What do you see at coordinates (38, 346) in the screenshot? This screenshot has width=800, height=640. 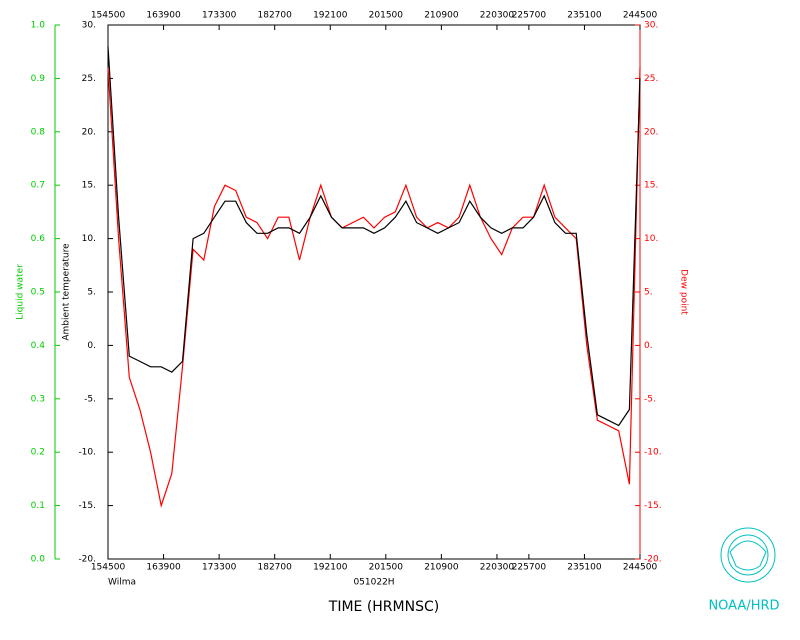 I see `y3ticks-label: 0.4` at bounding box center [38, 346].